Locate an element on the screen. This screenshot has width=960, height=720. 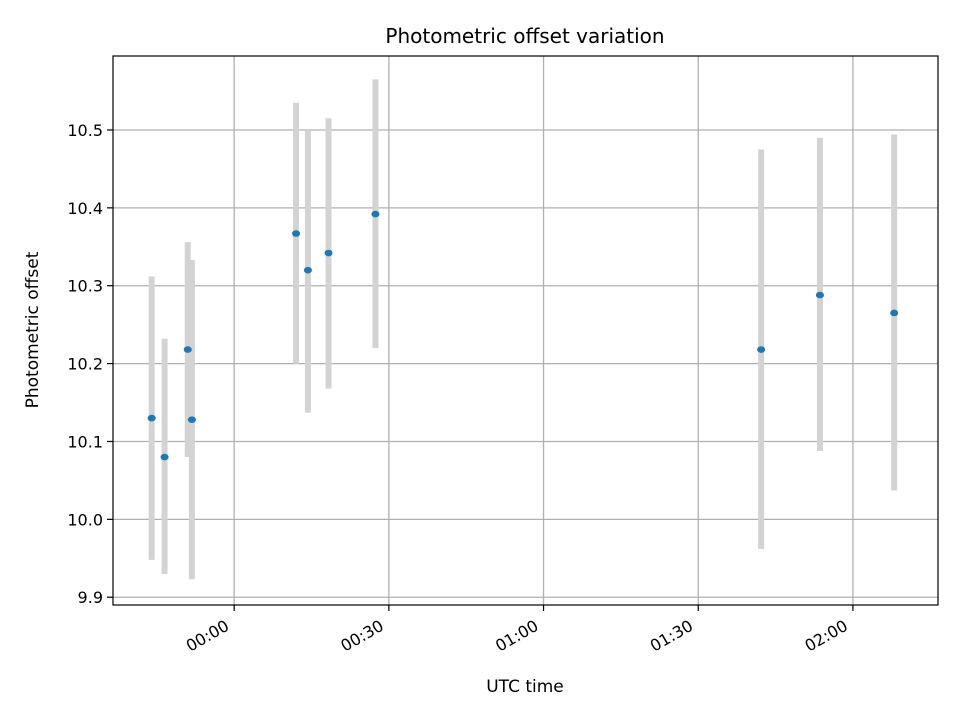
x-axis-label: UTC time is located at coordinates (525, 687).